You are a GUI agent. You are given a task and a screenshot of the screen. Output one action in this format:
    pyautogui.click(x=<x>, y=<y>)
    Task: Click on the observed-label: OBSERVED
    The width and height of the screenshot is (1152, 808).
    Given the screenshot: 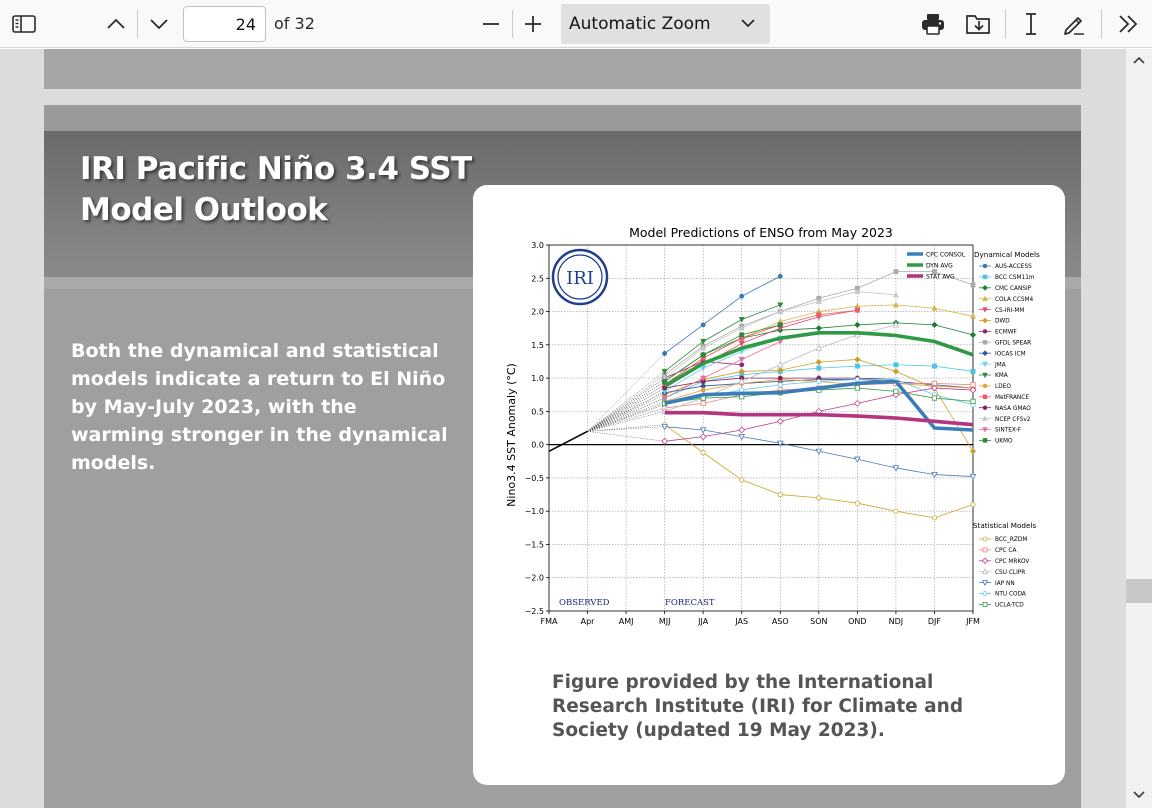 What is the action you would take?
    pyautogui.click(x=584, y=603)
    